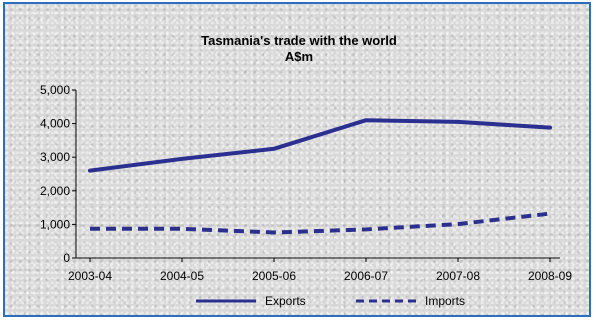 Image resolution: width=596 pixels, height=321 pixels. I want to click on y-tick-label: 2,000, so click(55, 191).